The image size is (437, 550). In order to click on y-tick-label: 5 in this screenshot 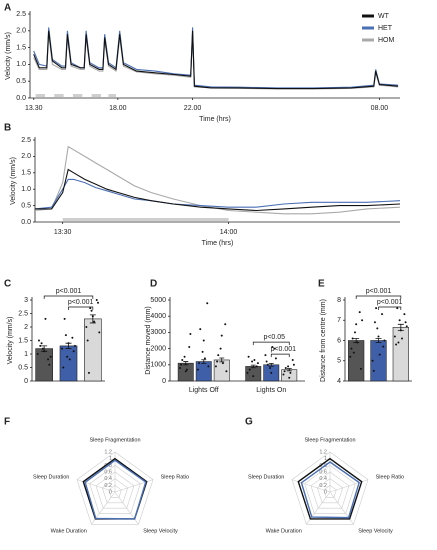, I will do `click(339, 361)`.